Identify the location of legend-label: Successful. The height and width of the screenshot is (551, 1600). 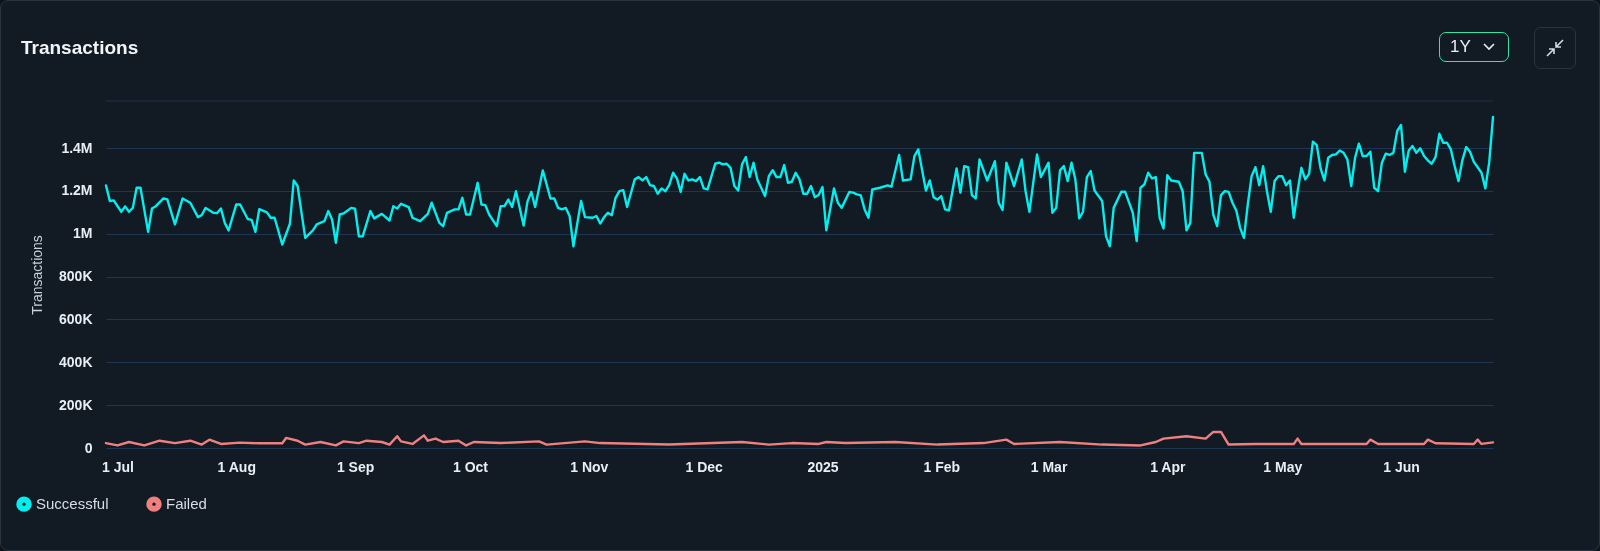
(72, 504).